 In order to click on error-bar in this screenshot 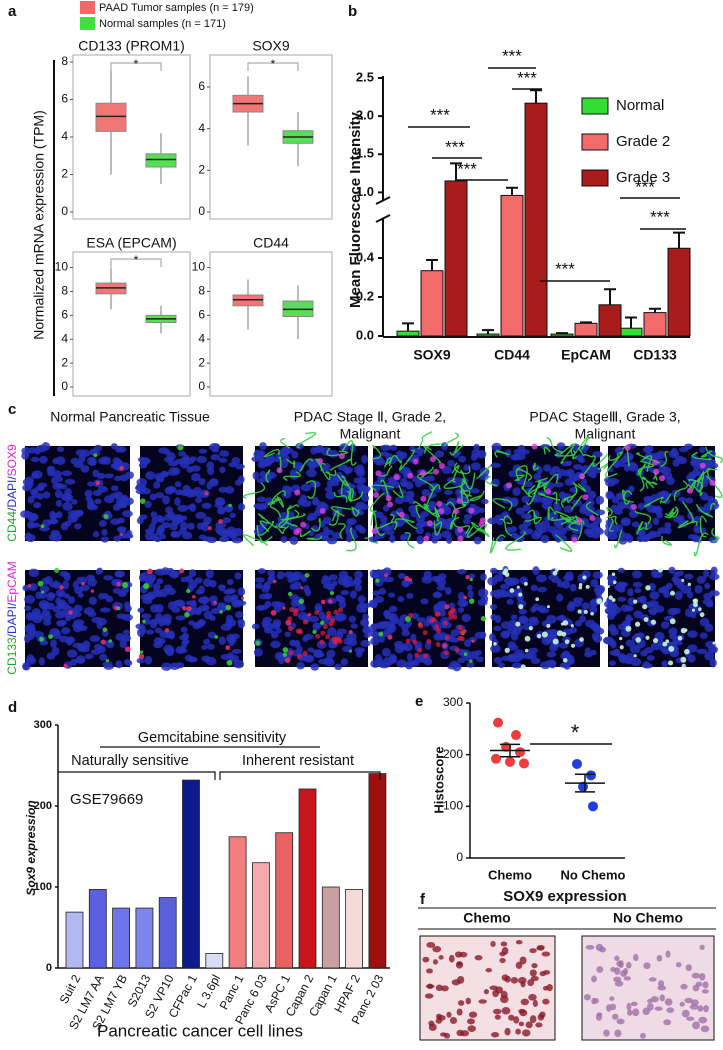, I will do `click(585, 783)`.